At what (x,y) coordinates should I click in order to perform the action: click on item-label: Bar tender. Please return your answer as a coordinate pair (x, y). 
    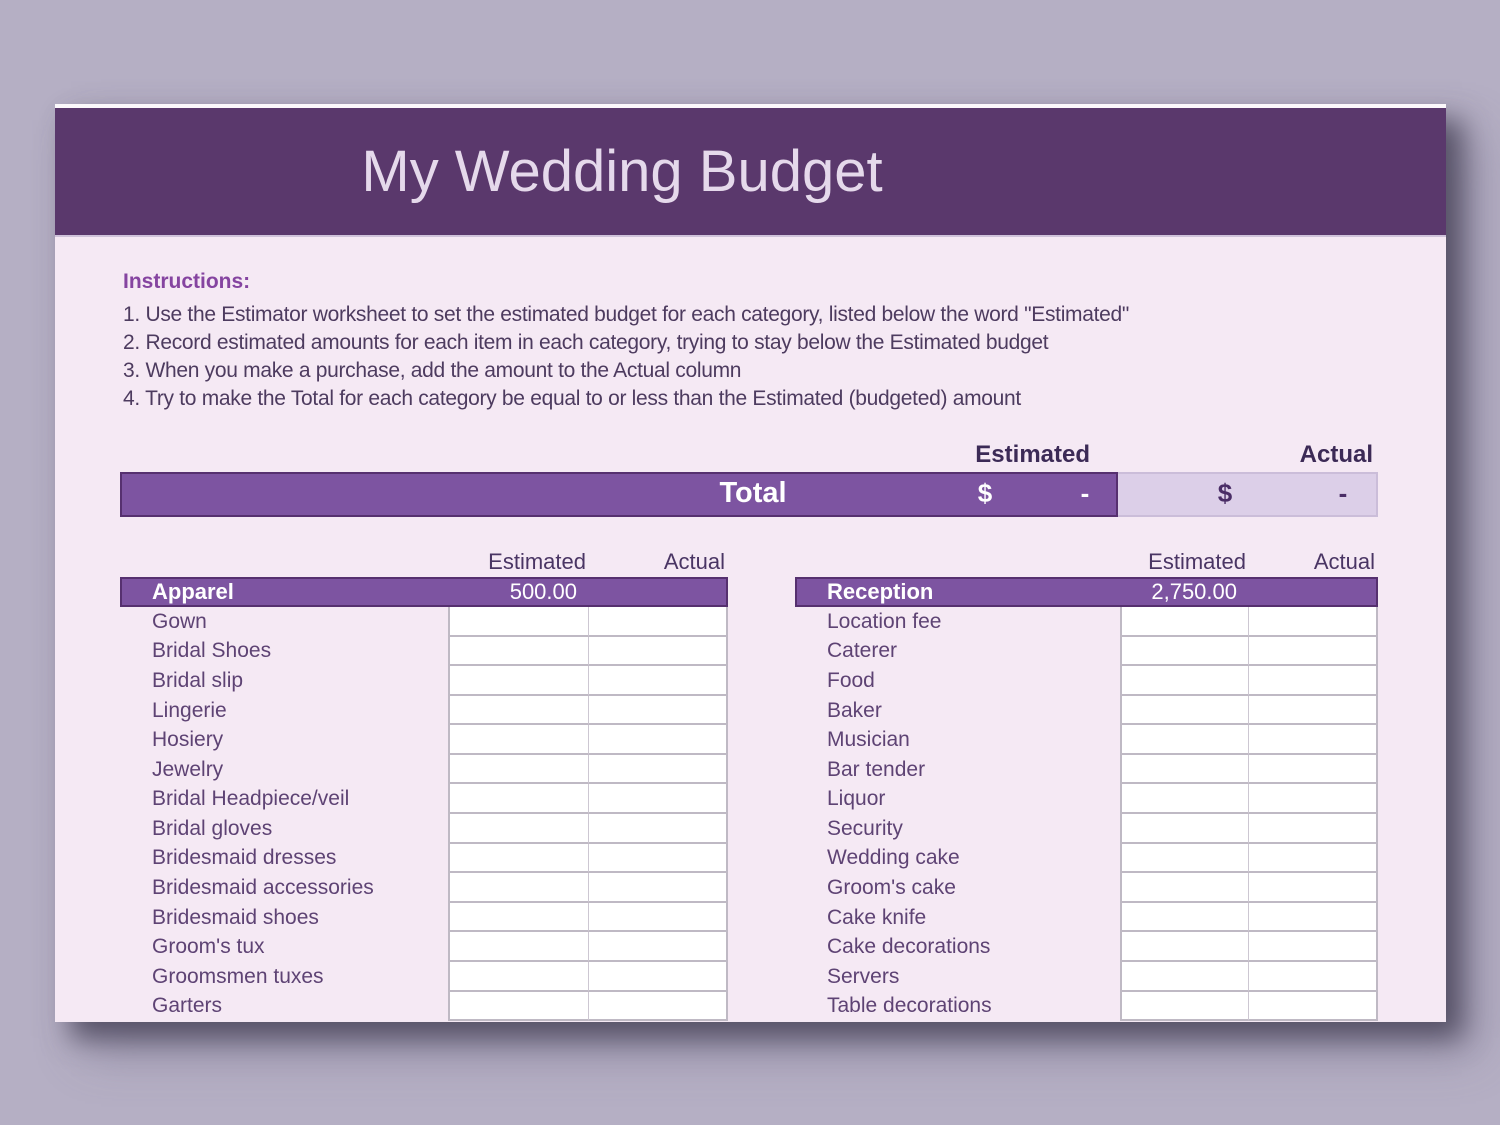
    Looking at the image, I should click on (876, 769).